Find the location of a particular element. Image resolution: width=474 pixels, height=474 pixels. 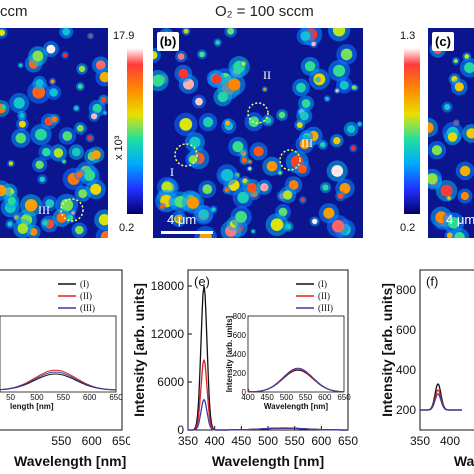

pl-map-a: III is located at coordinates (54, 133).